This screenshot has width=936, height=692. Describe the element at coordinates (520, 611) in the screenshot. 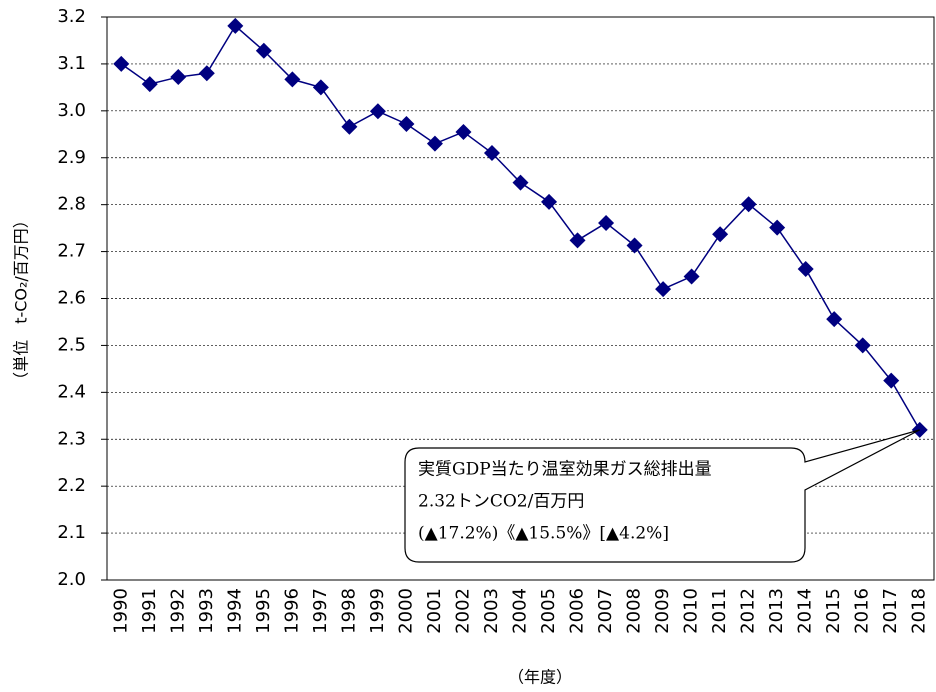

I see `x-tick-label: 2004` at that location.